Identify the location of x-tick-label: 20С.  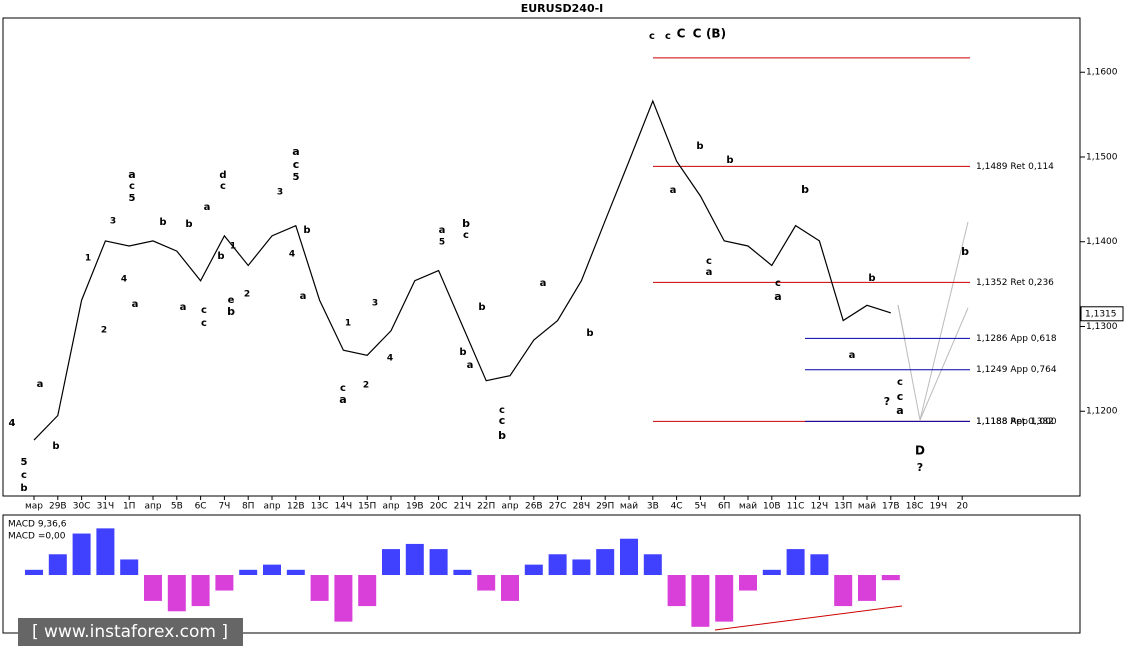
(439, 507).